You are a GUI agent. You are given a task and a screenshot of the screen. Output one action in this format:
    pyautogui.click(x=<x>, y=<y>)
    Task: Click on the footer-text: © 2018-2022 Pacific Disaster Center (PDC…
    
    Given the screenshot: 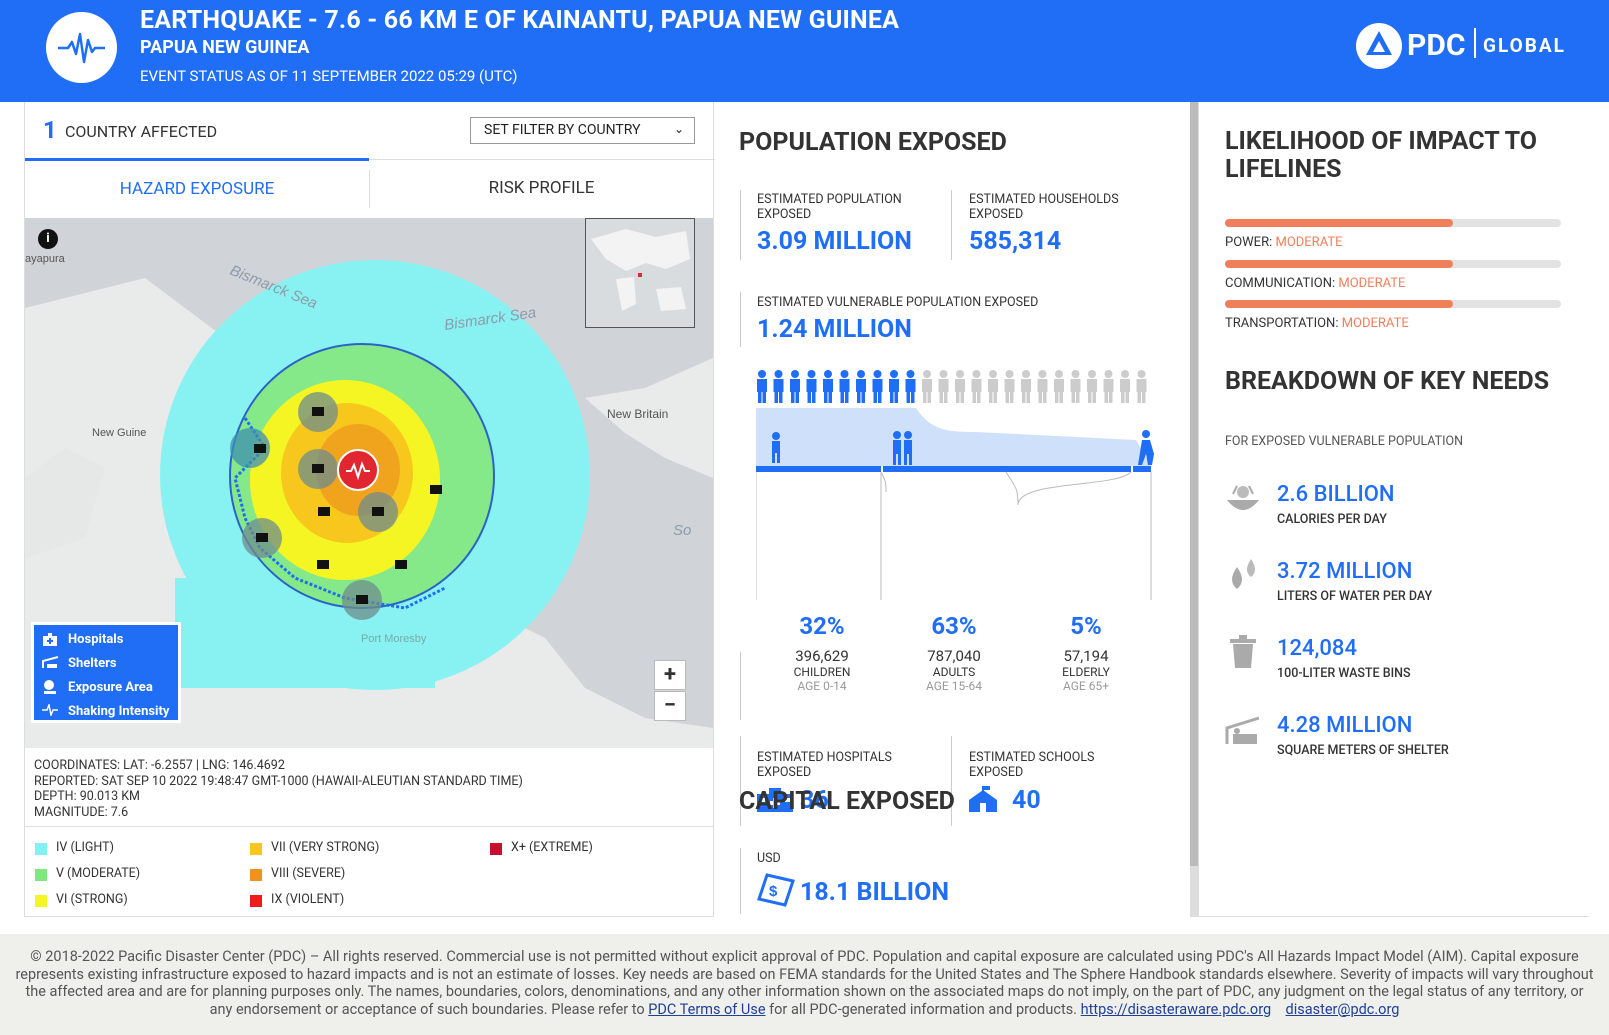 What is the action you would take?
    pyautogui.click(x=804, y=983)
    